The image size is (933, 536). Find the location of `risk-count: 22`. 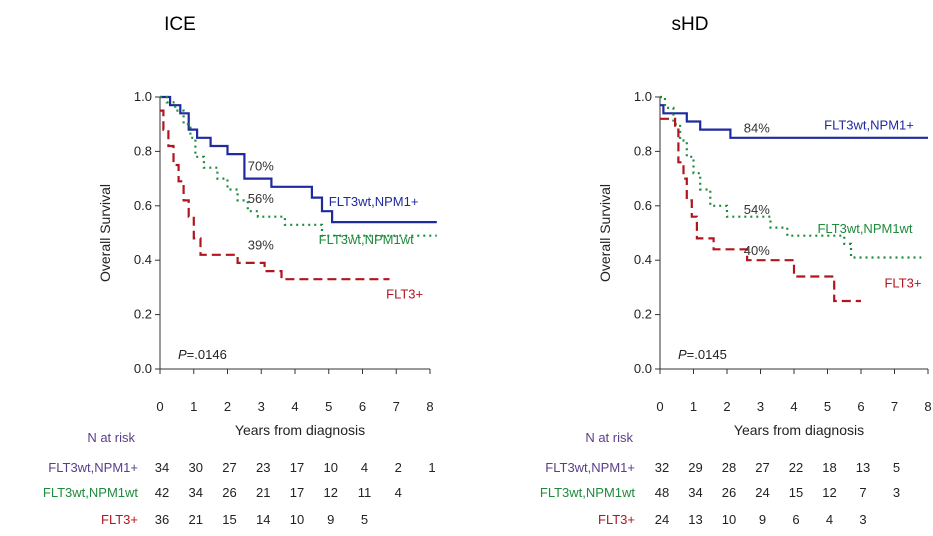

risk-count: 22 is located at coordinates (796, 467).